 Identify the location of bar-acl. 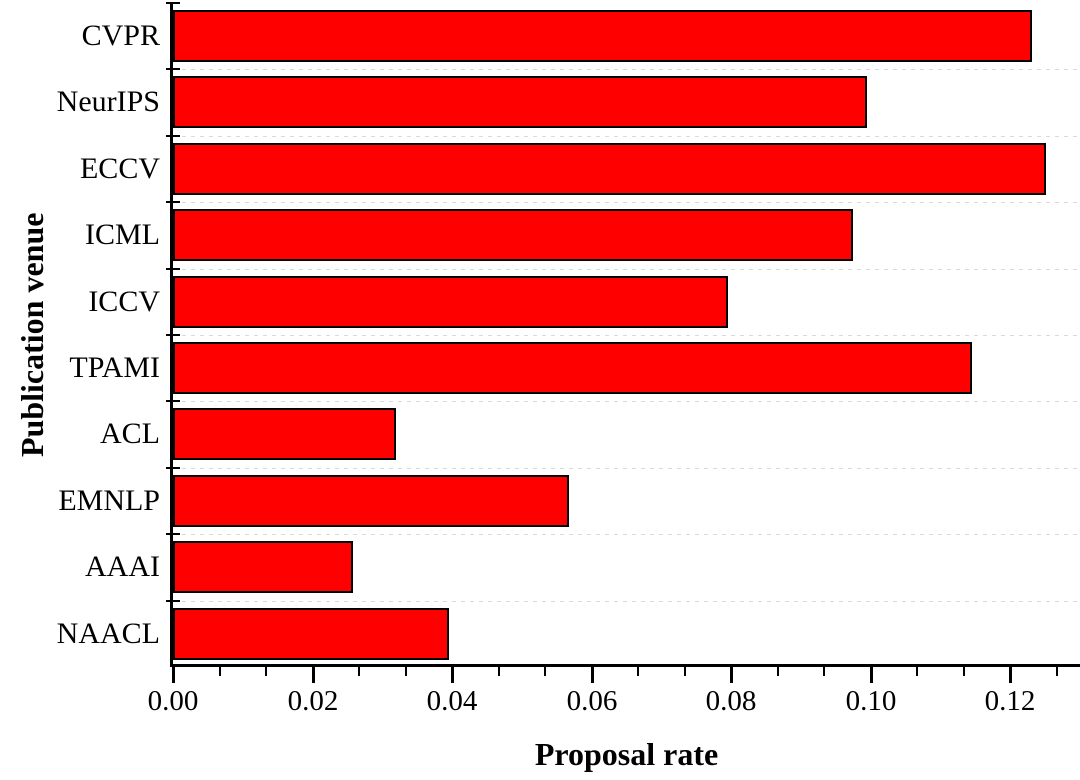
(284, 434).